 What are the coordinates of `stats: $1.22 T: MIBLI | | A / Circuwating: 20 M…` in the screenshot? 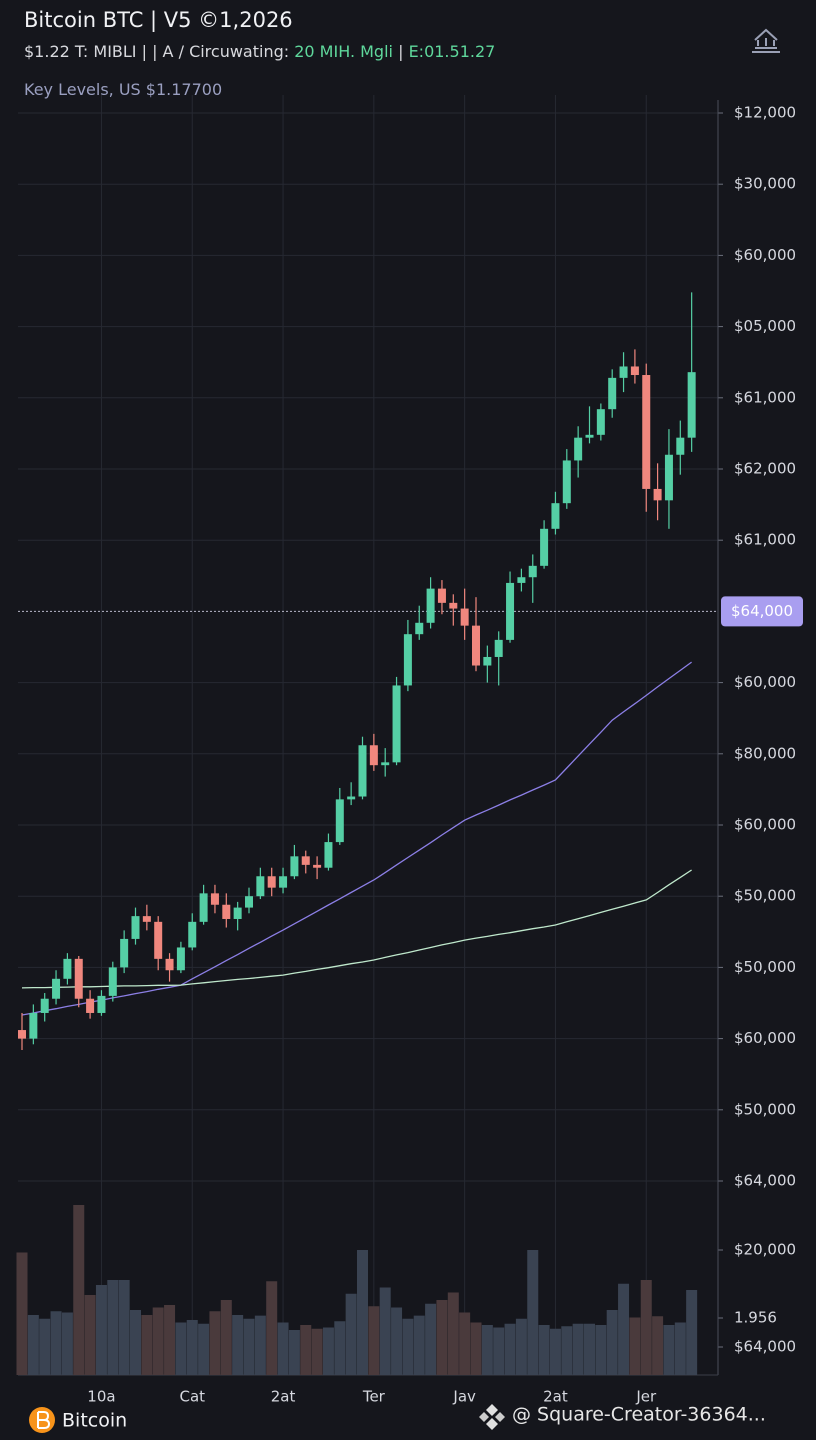 It's located at (259, 51).